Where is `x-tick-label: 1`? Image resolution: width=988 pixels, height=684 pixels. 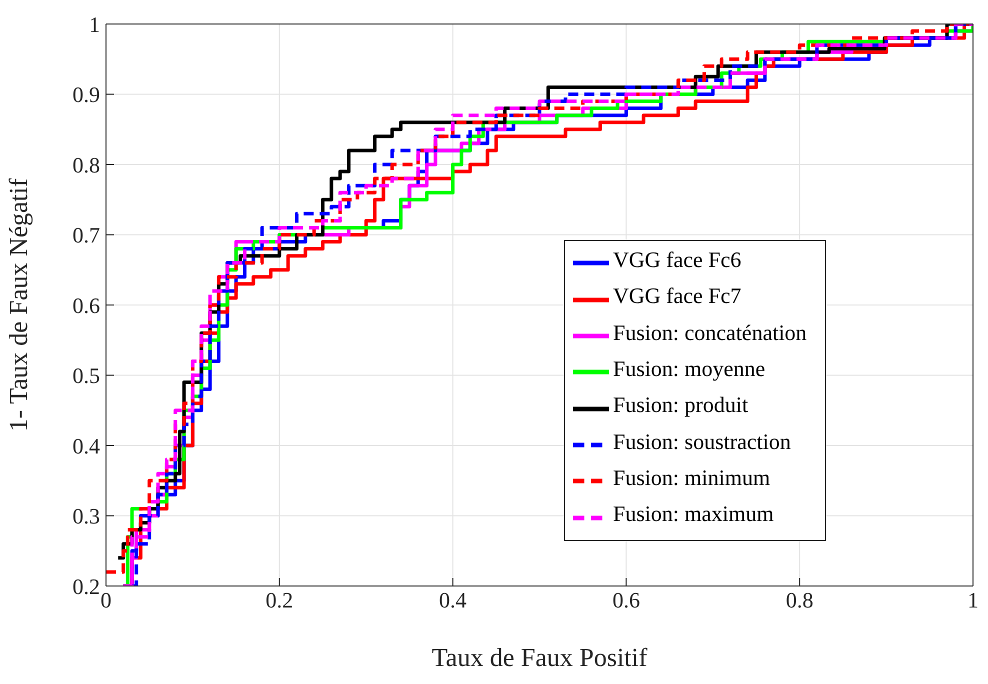
x-tick-label: 1 is located at coordinates (973, 600).